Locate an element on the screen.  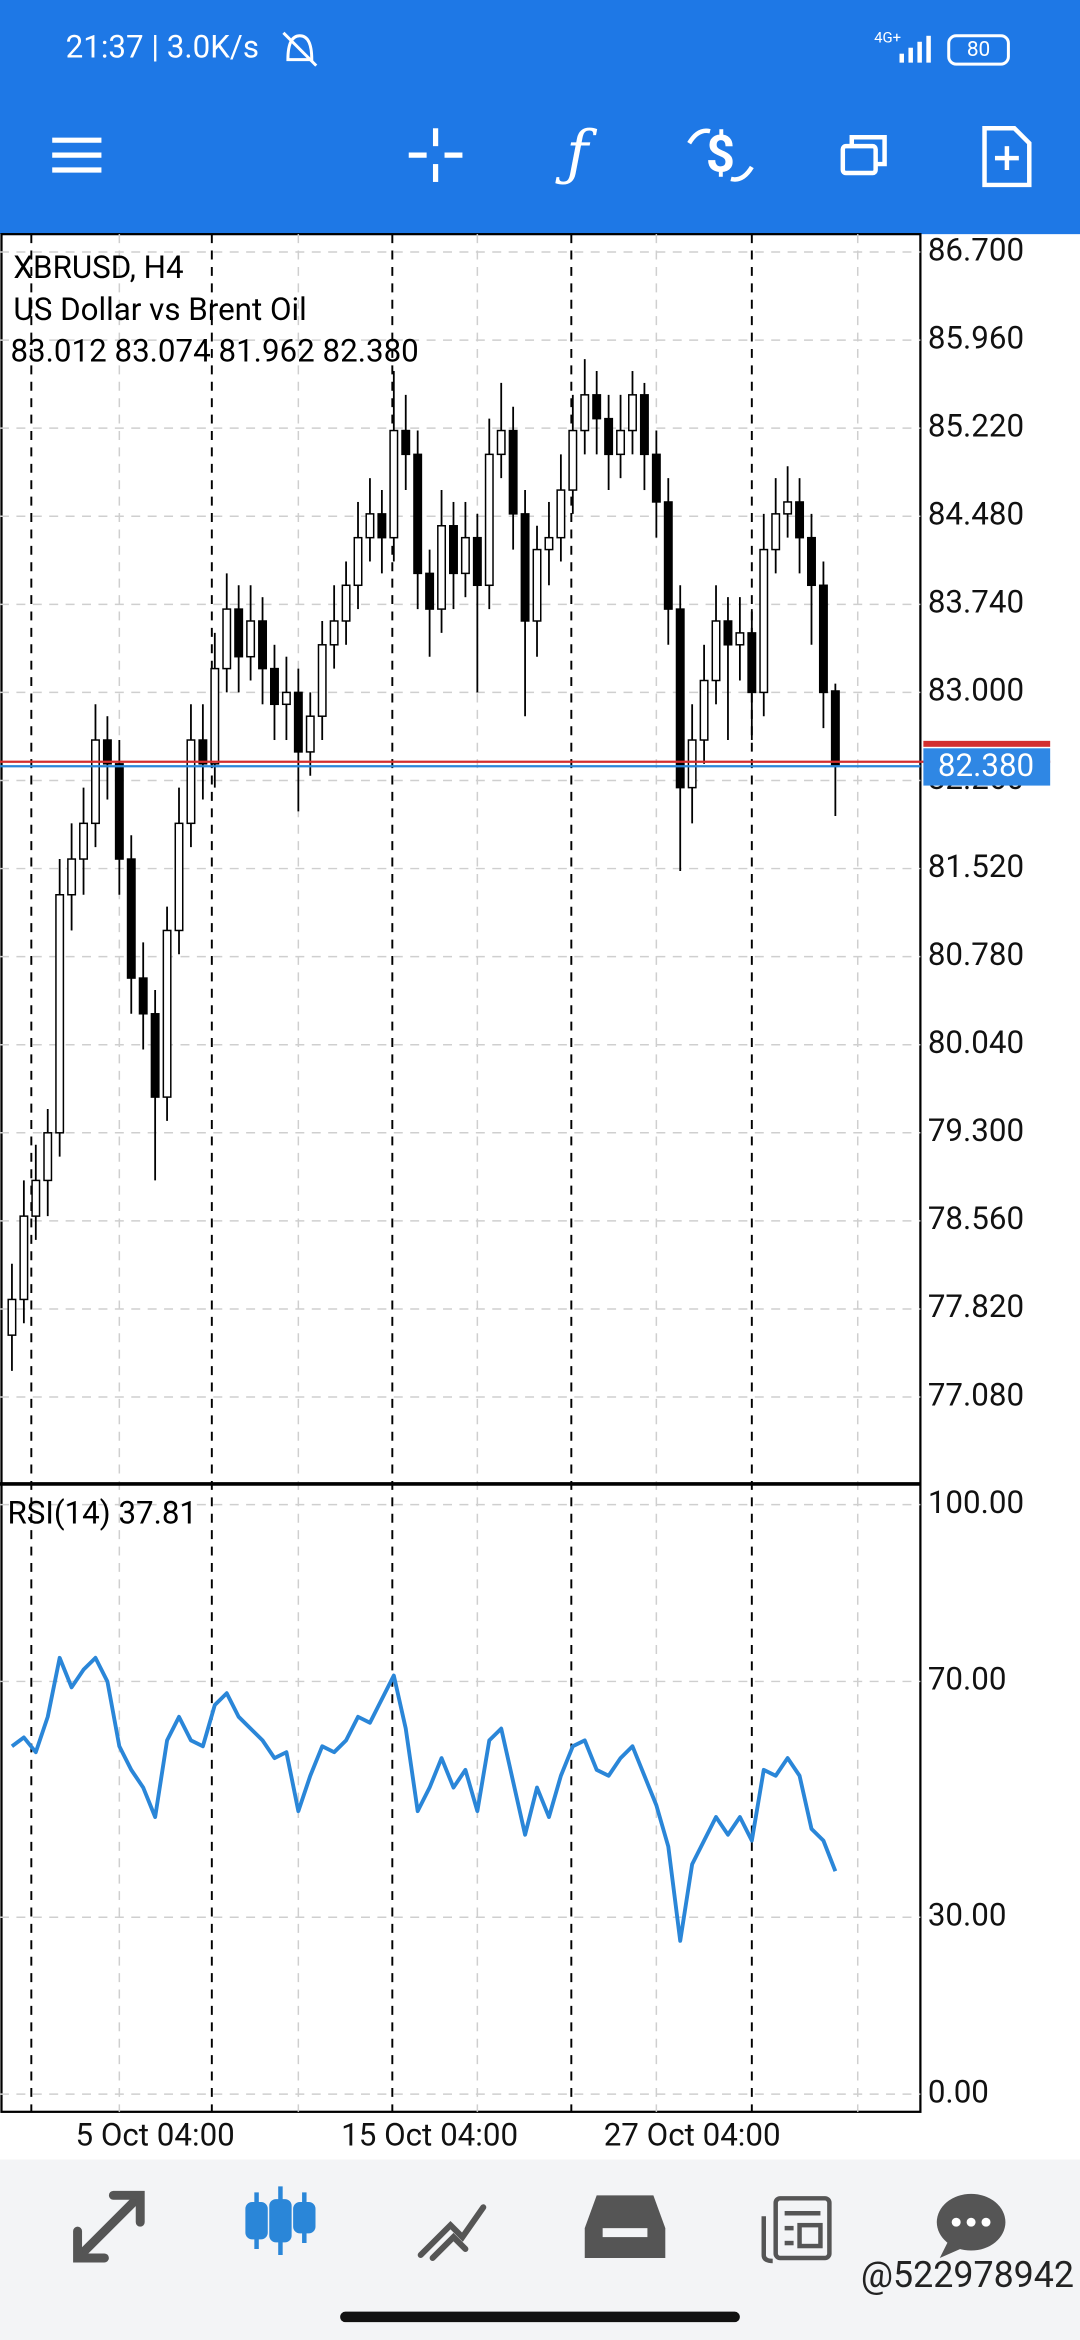
y-tick-label: 80.780 is located at coordinates (976, 954).